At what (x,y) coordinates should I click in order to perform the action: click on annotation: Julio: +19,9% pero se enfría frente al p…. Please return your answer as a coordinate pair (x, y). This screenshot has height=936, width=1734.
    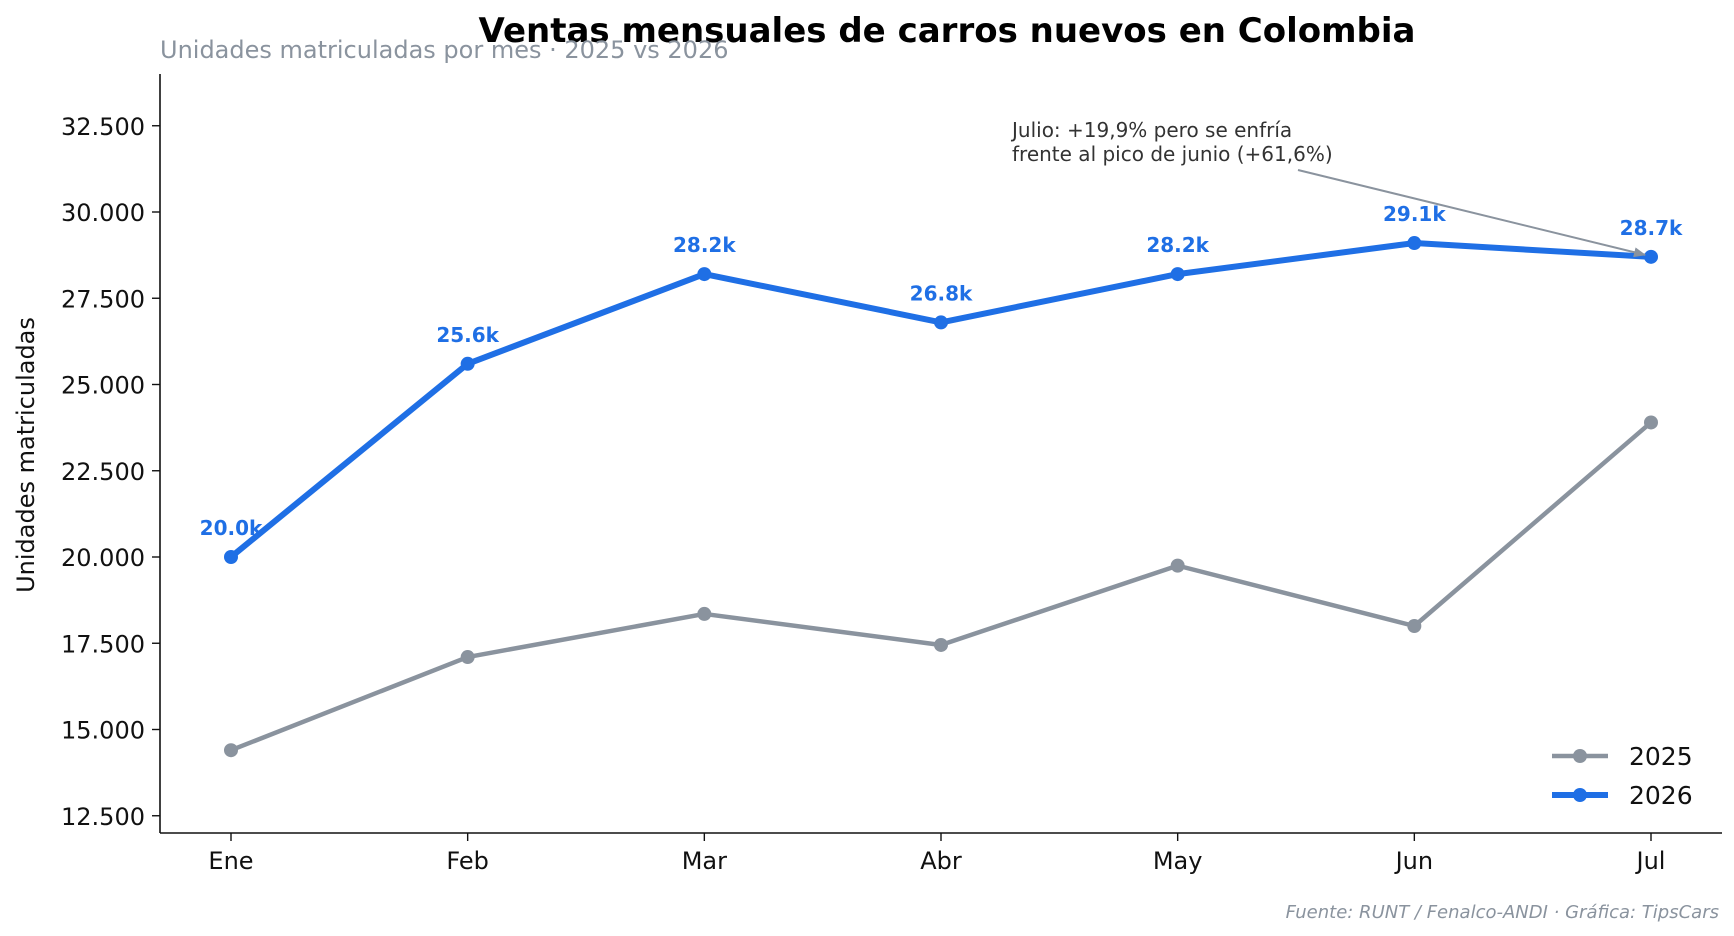
    Looking at the image, I should click on (1328, 188).